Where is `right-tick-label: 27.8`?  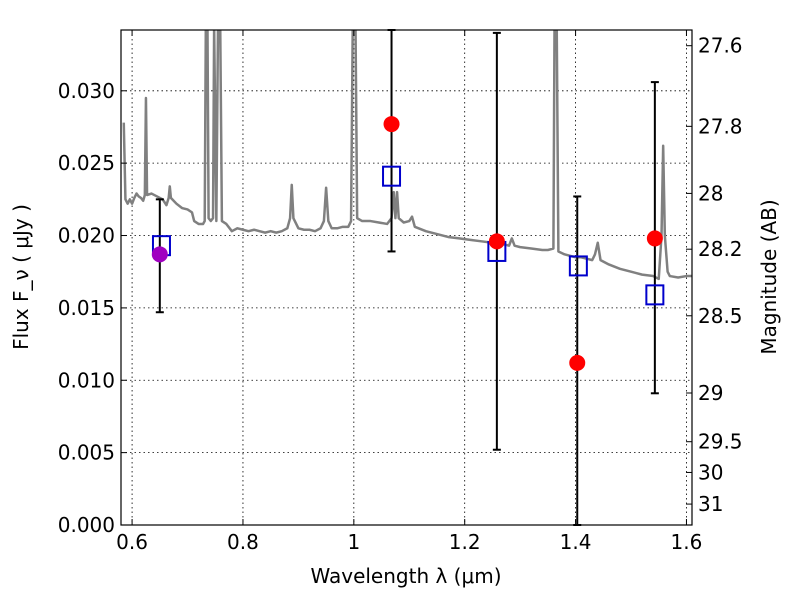 right-tick-label: 27.8 is located at coordinates (720, 126).